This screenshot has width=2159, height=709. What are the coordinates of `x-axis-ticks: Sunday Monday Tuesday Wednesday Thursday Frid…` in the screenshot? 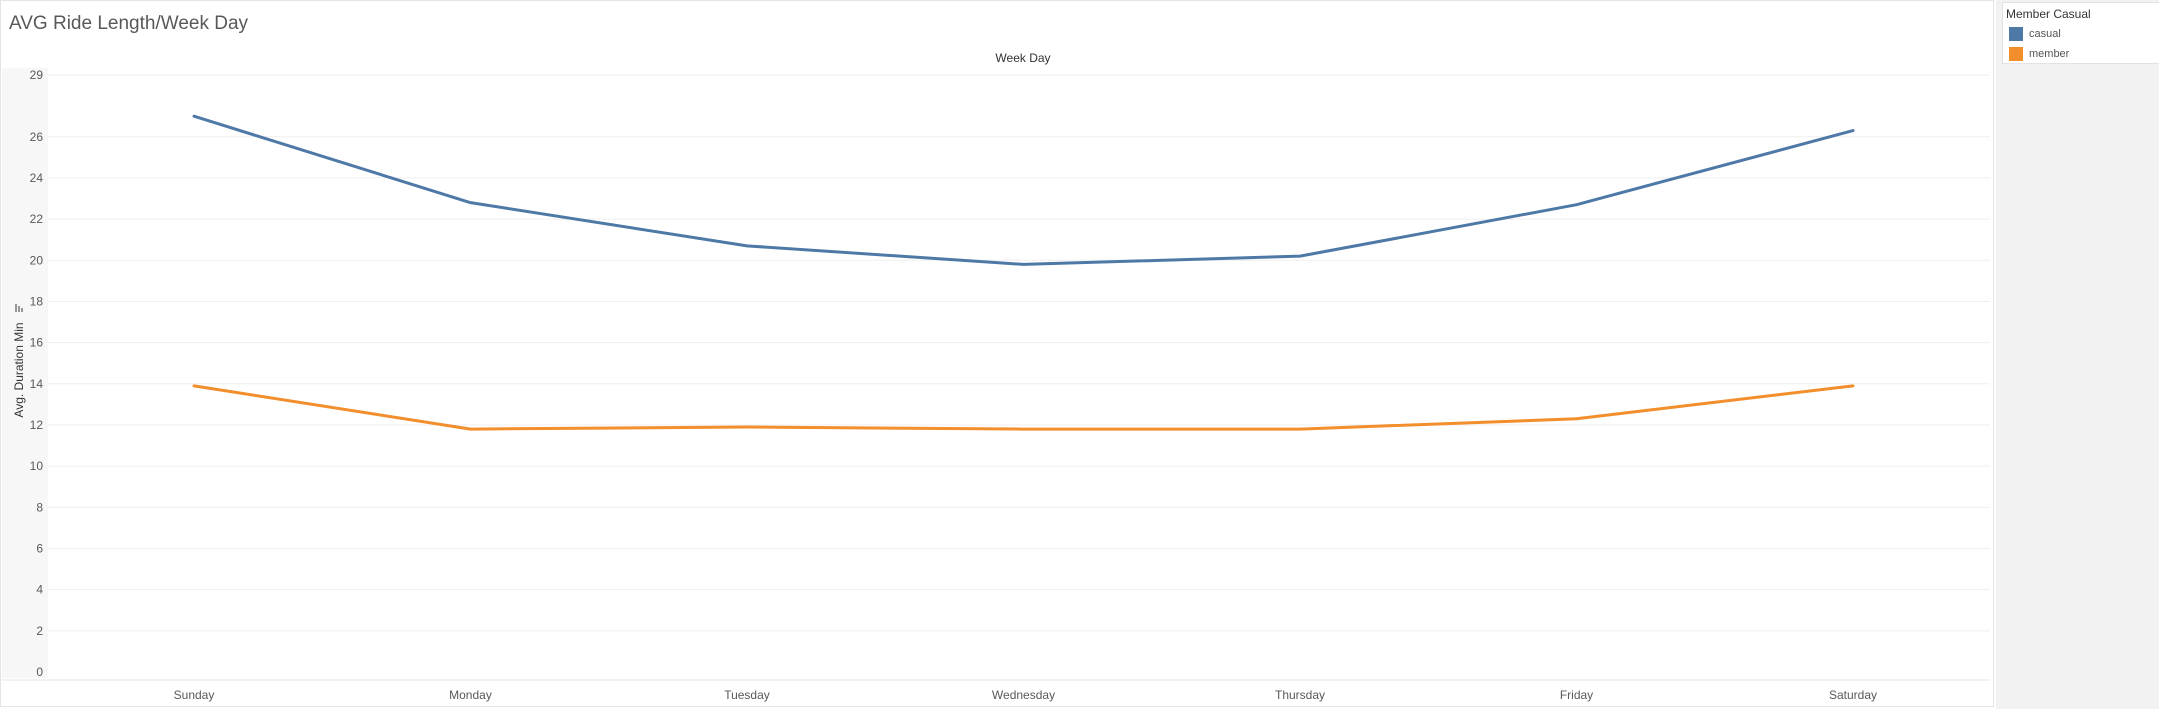 It's located at (1025, 695).